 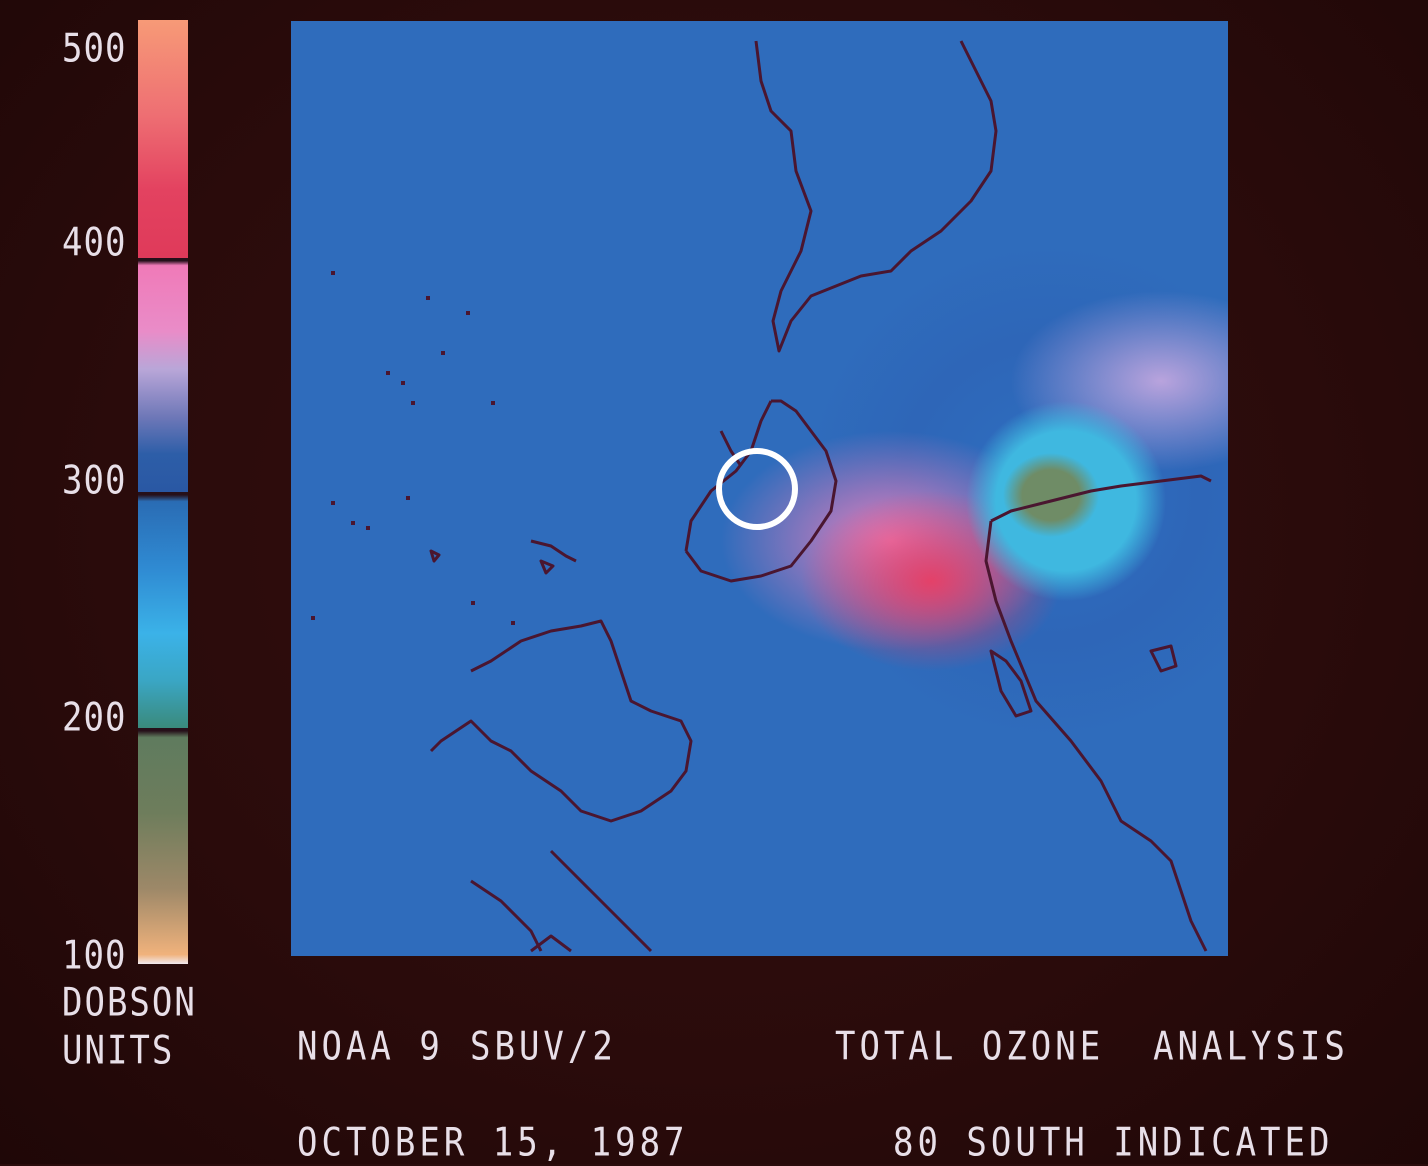 What do you see at coordinates (876, 196) in the screenshot?
I see `coastline-south-america` at bounding box center [876, 196].